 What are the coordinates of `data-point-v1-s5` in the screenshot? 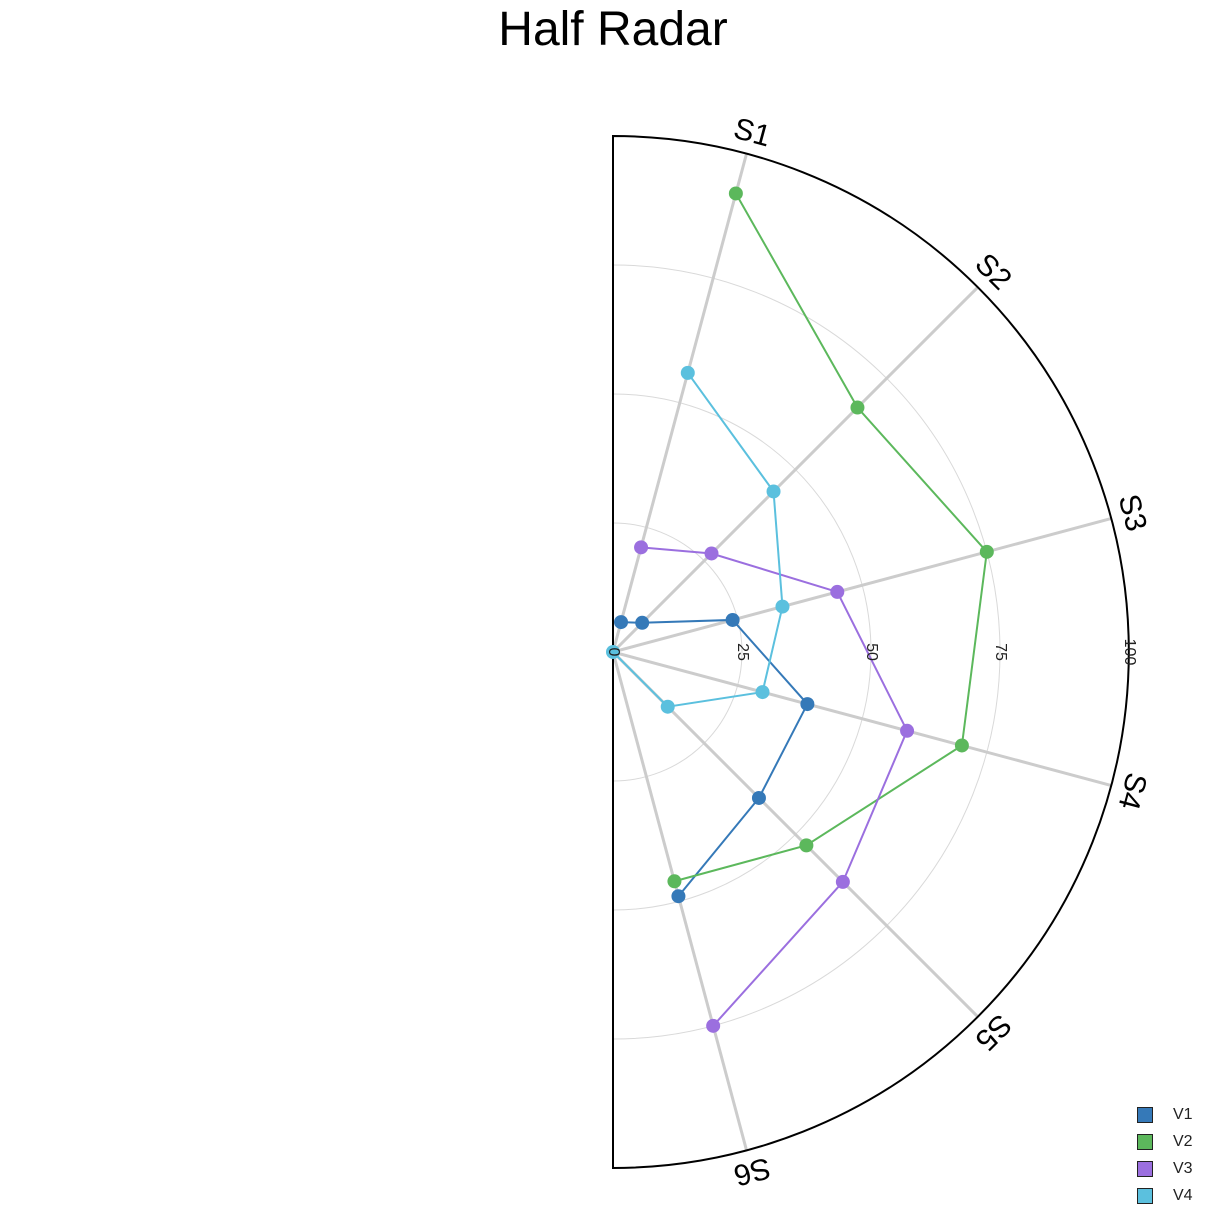 It's located at (758, 797).